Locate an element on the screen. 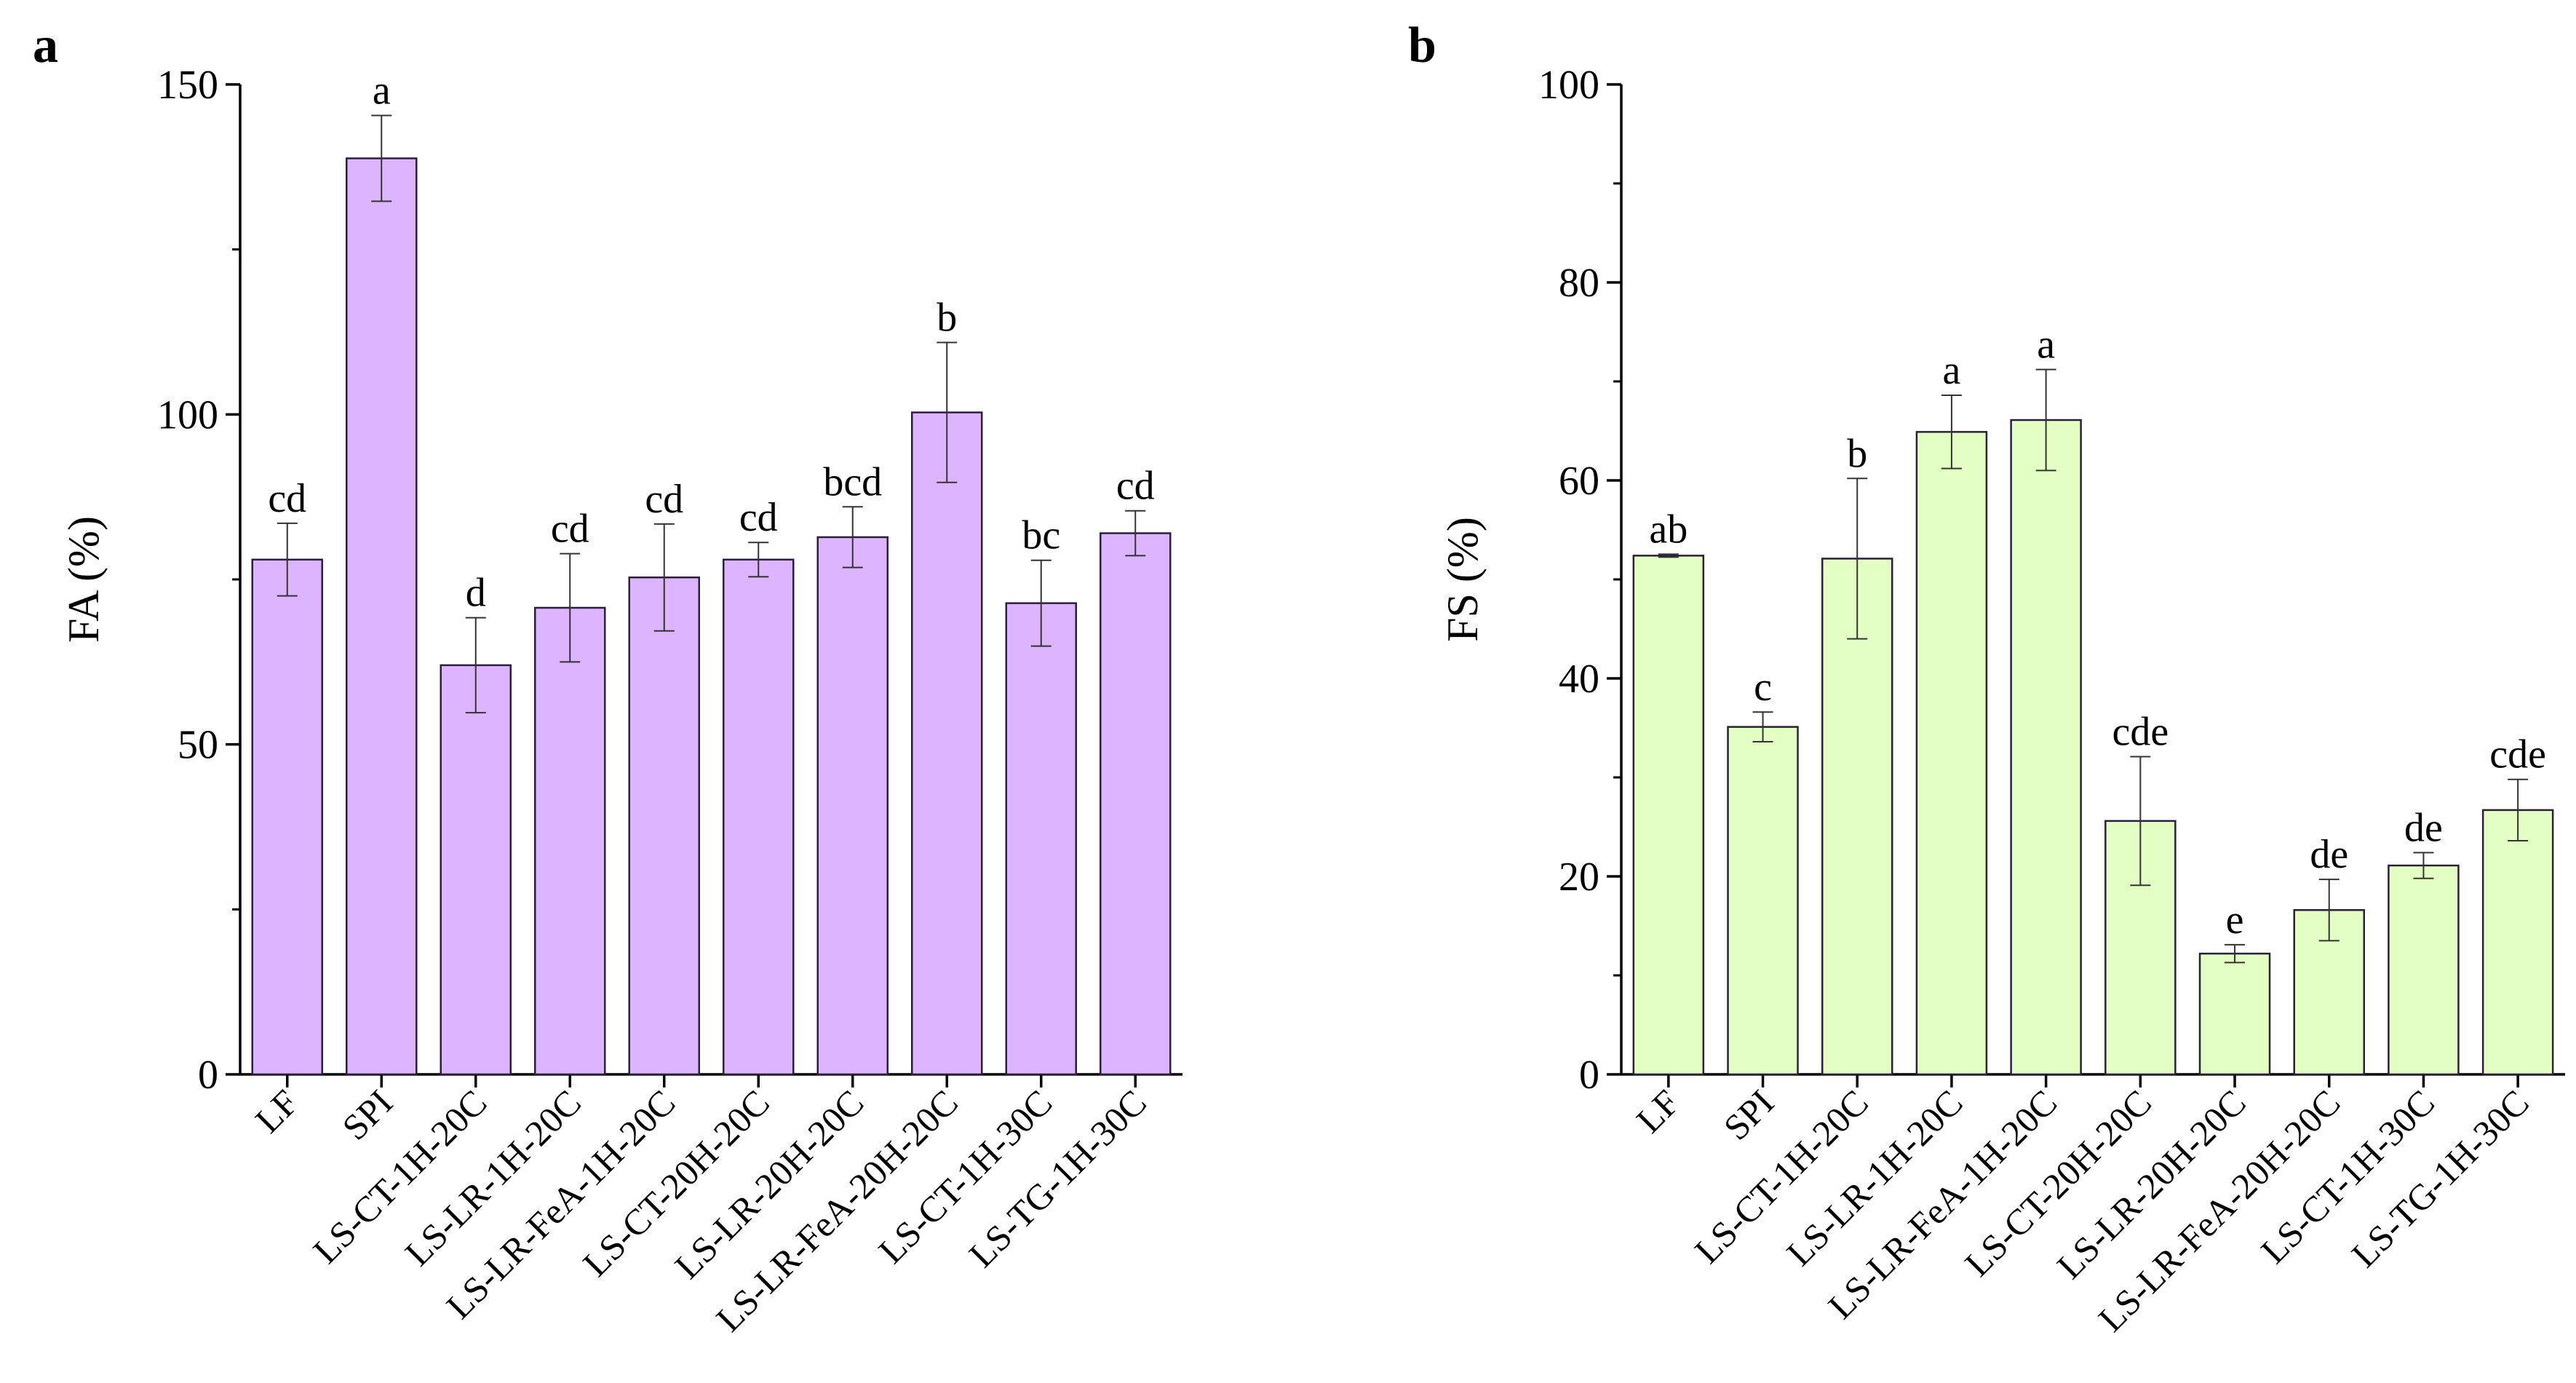 Image resolution: width=2576 pixels, height=1383 pixels. significance-label-7: de is located at coordinates (2329, 854).